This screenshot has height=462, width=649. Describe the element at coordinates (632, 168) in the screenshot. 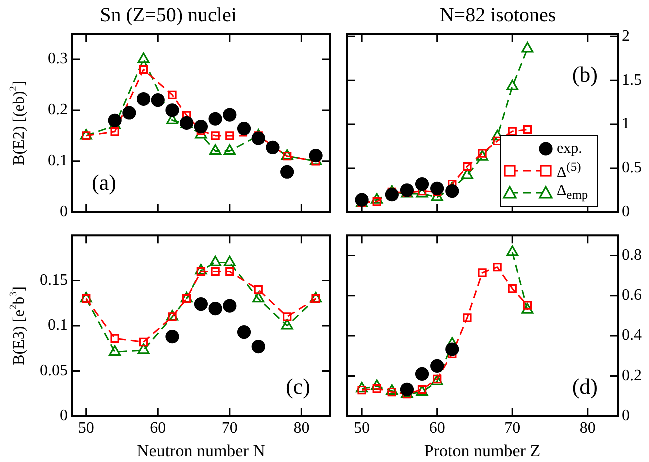

I see `y2-tick-label: 0.5` at that location.